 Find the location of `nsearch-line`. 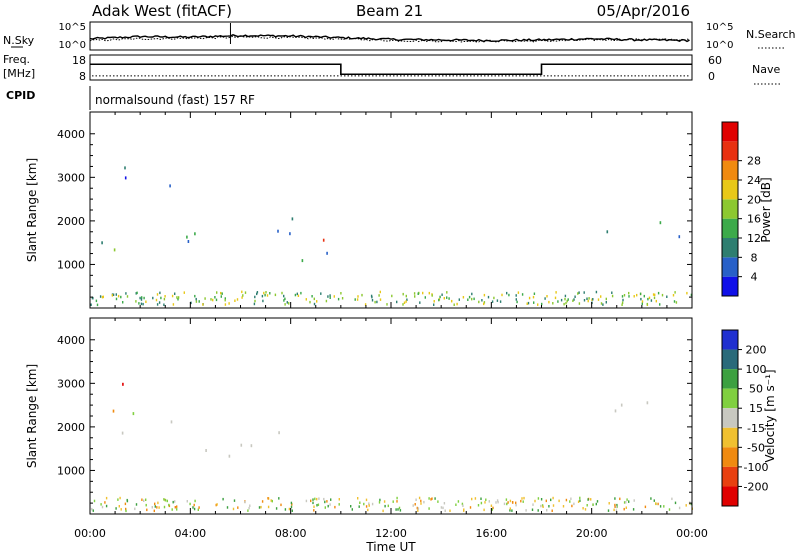

nsearch-line is located at coordinates (389, 39).